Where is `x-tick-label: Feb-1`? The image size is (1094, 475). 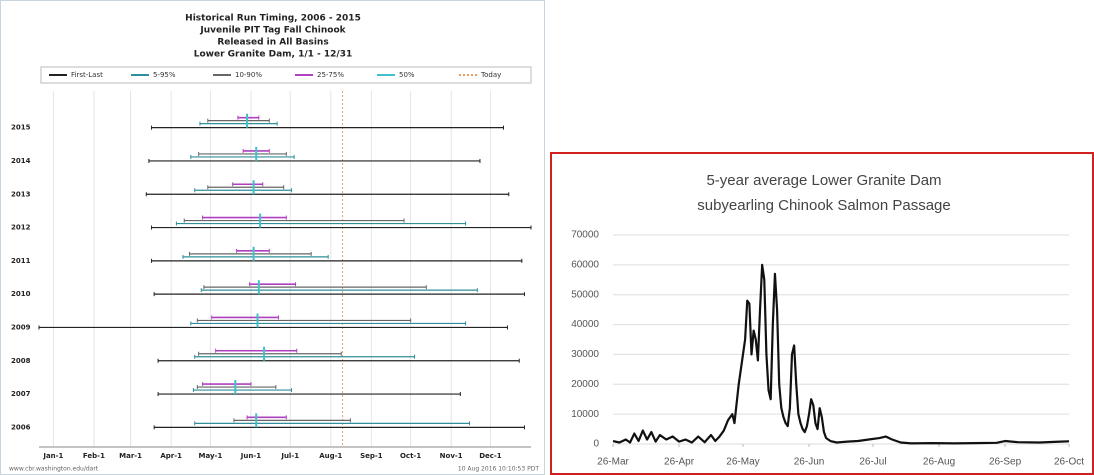 x-tick-label: Feb-1 is located at coordinates (94, 456).